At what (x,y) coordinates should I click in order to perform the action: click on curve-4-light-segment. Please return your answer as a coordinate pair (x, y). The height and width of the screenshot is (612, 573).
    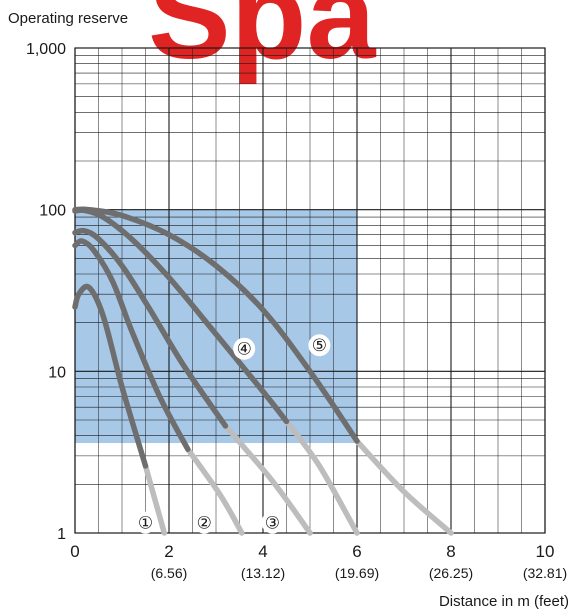
    Looking at the image, I should click on (321, 477).